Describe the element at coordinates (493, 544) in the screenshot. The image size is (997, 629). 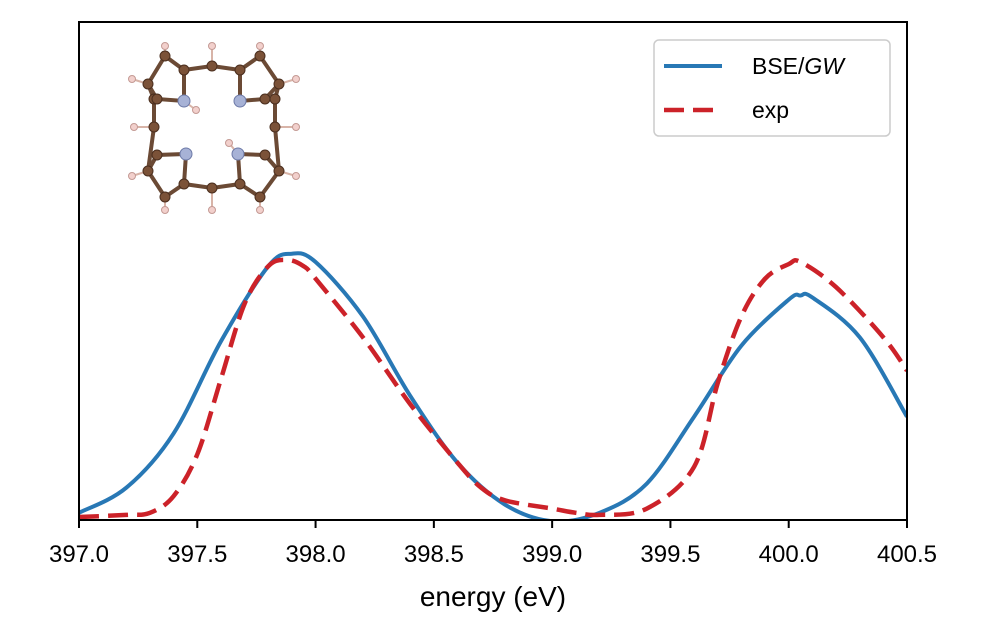
I see `x-axis: 397.0 397.5 398.0 398.5 399.0 399.5 400.0 400.5` at that location.